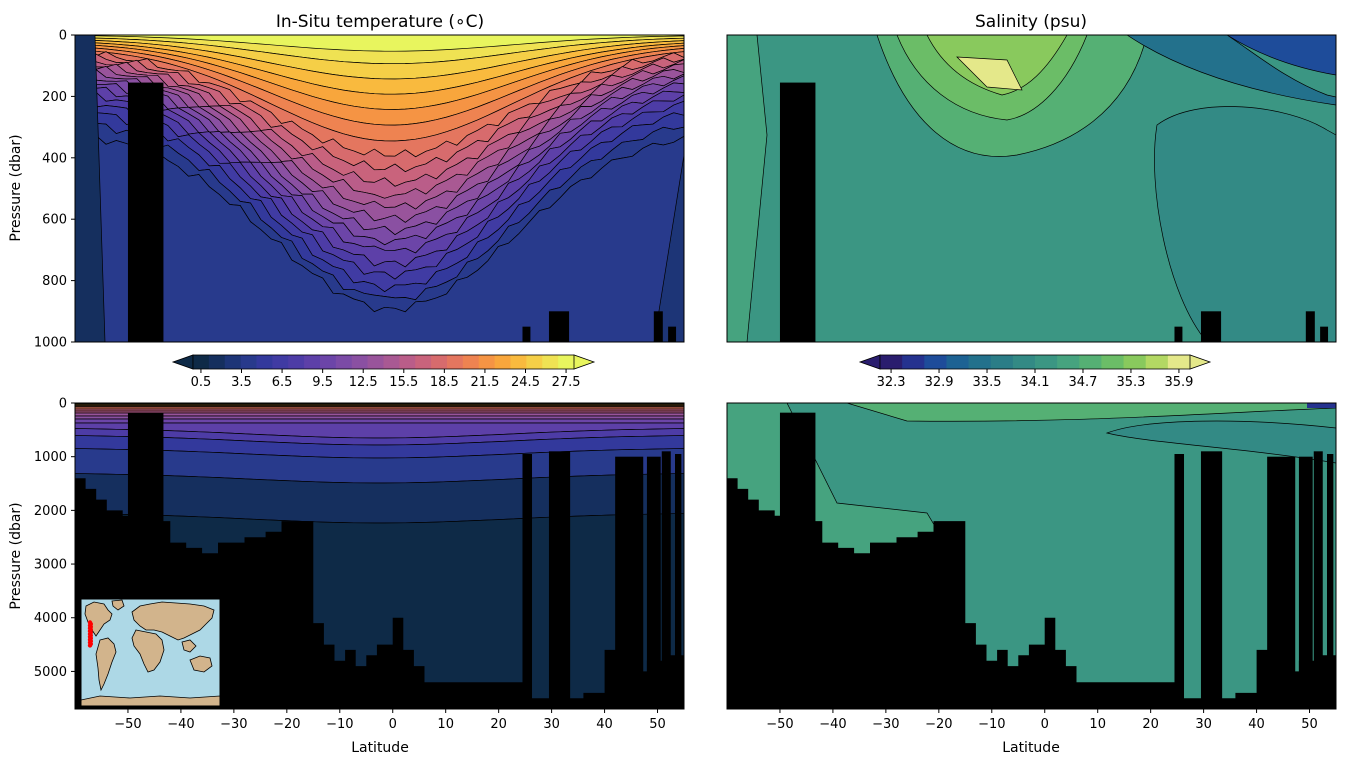 This screenshot has width=1348, height=764. What do you see at coordinates (54, 538) in the screenshot?
I see `y-axis-full-temp: 0 1000 2000 3000 4000 5000` at bounding box center [54, 538].